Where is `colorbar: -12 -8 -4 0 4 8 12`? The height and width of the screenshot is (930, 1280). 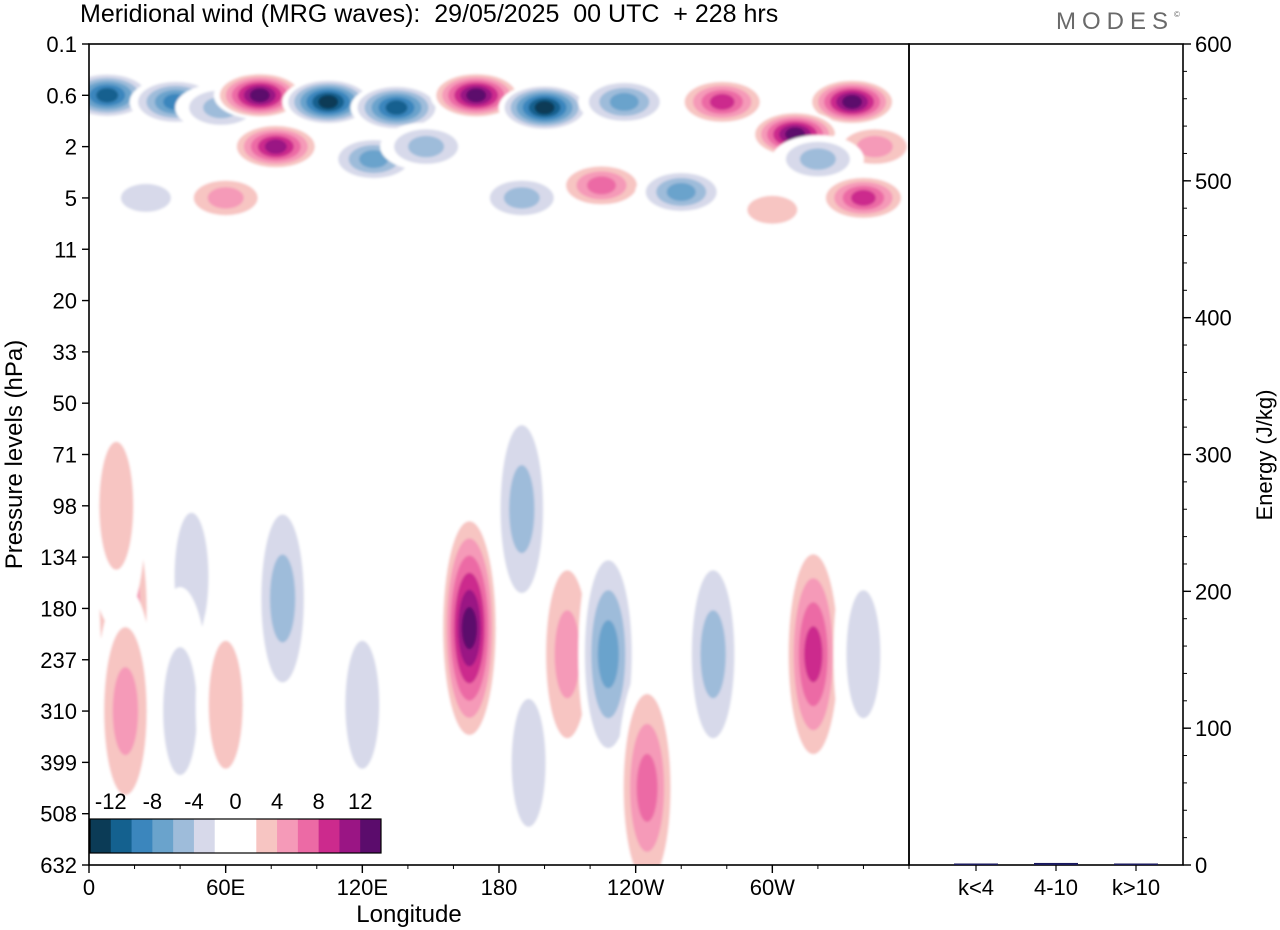
colorbar: -12 -8 -4 0 4 8 12 is located at coordinates (235, 821).